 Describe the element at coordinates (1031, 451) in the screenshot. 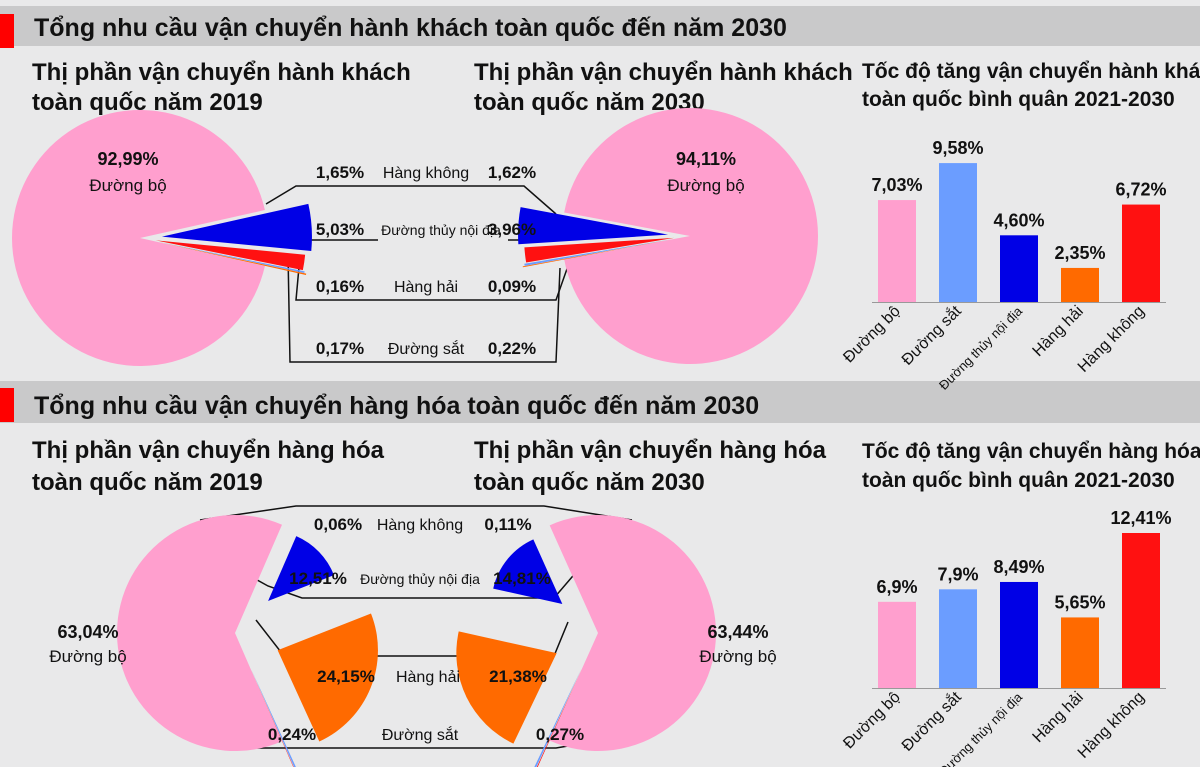

I see `freight-growth-title-line1: Tốc độ tăng vận chuyển hàng hóa` at that location.